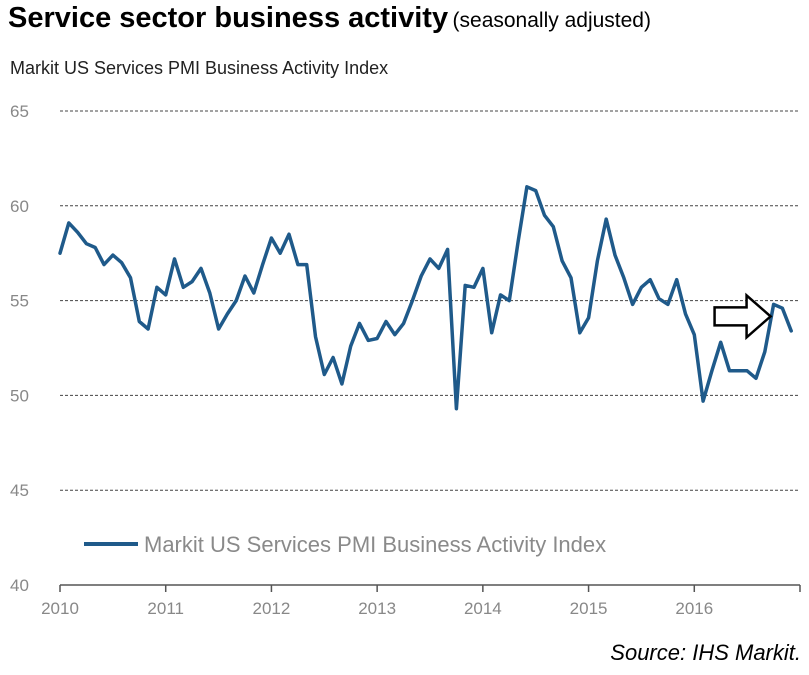  Describe the element at coordinates (19, 301) in the screenshot. I see `y-tick-label-55: 55` at that location.